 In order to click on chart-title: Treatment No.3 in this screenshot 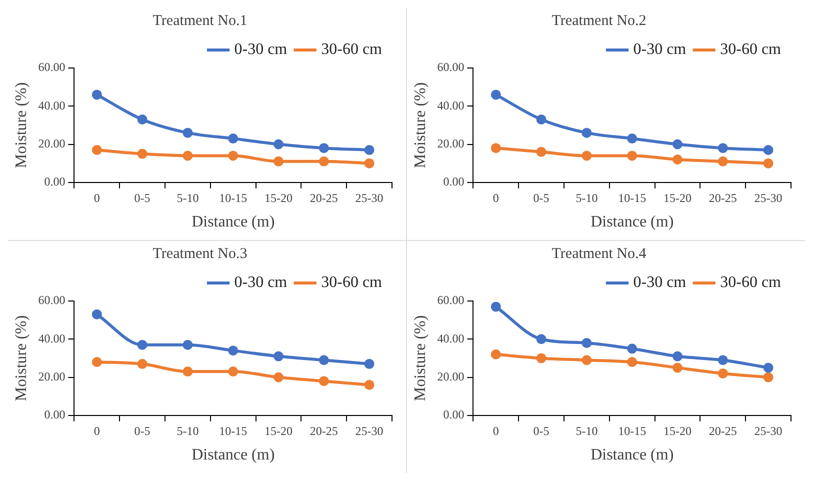, I will do `click(200, 254)`.